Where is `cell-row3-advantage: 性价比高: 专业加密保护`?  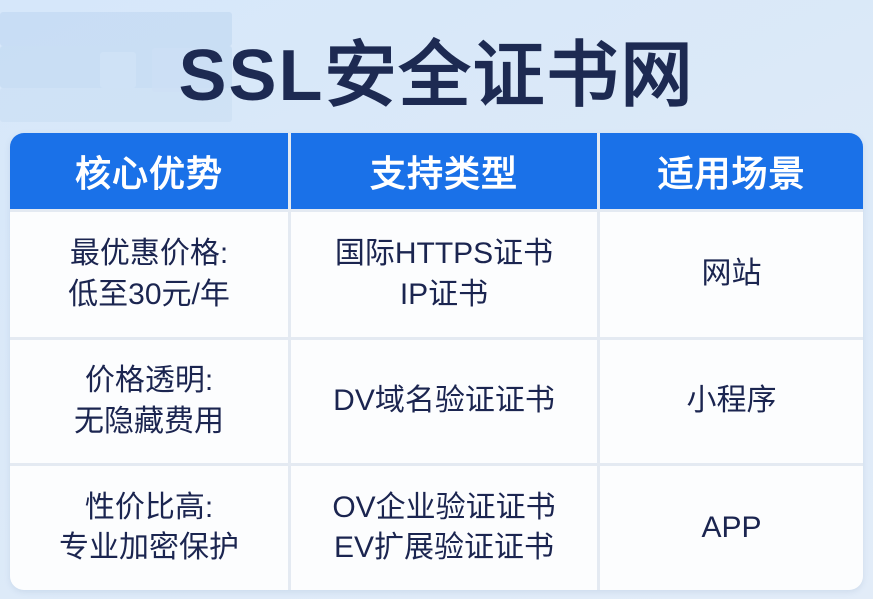 cell-row3-advantage: 性价比高: 专业加密保护 is located at coordinates (149, 528).